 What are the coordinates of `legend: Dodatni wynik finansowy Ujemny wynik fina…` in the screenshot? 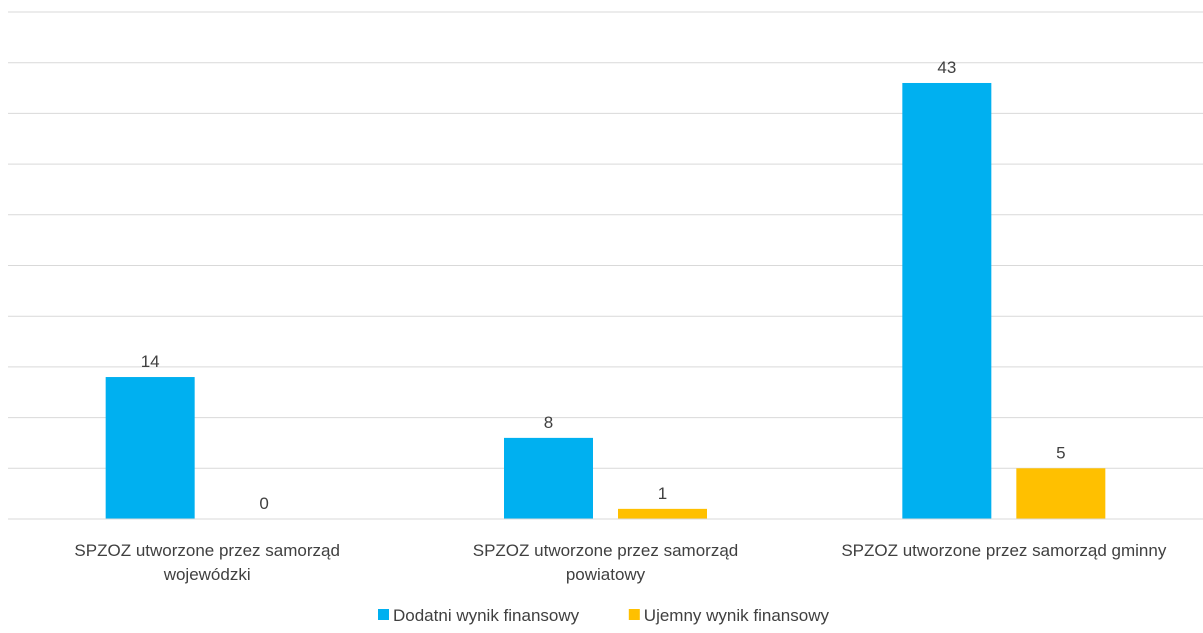 It's located at (603, 615).